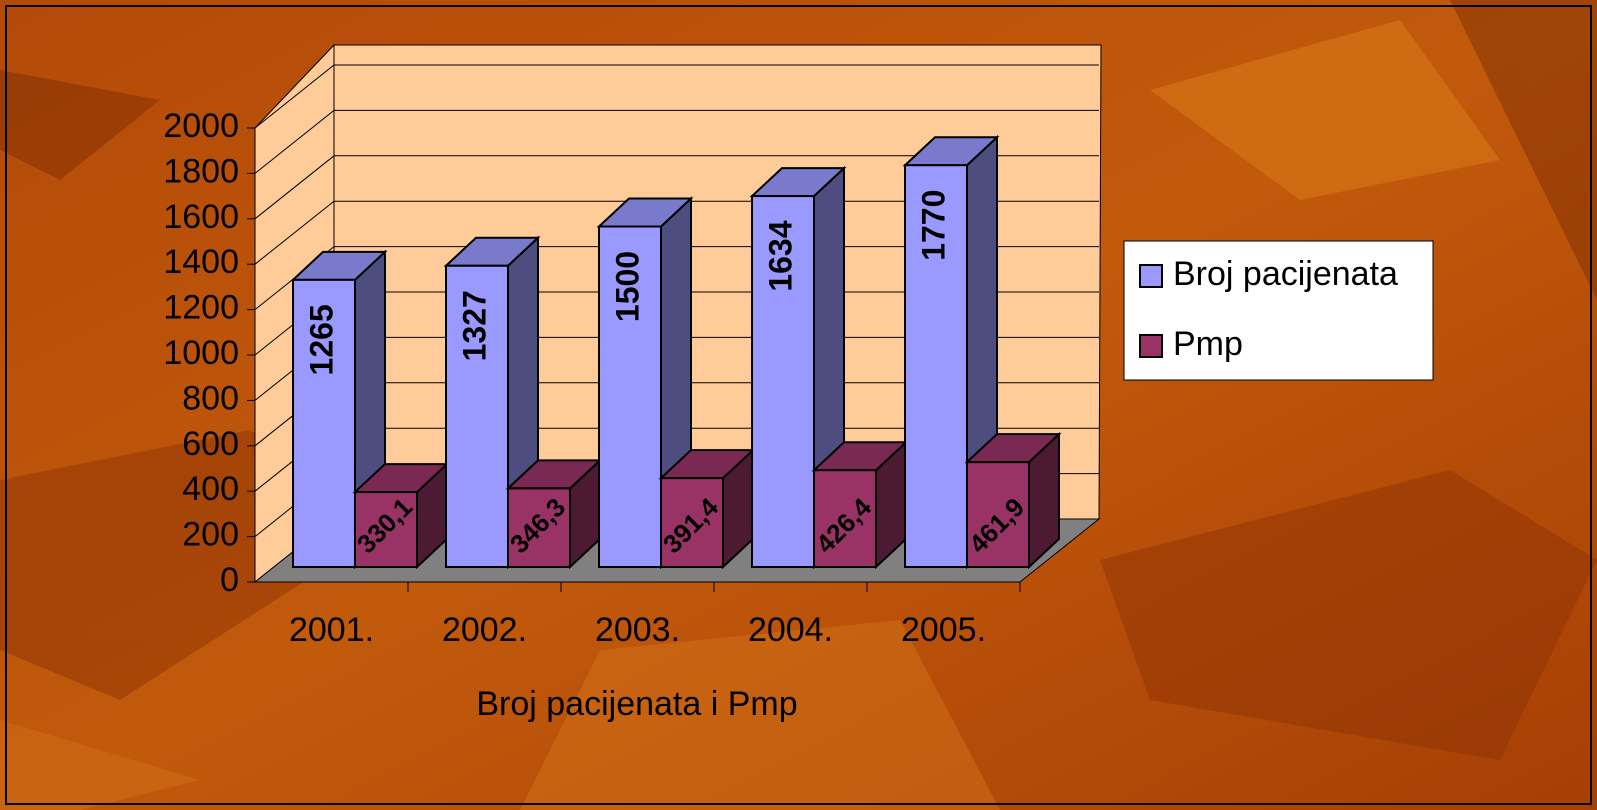 The image size is (1597, 810). What do you see at coordinates (627, 286) in the screenshot?
I see `data-label: 1500` at bounding box center [627, 286].